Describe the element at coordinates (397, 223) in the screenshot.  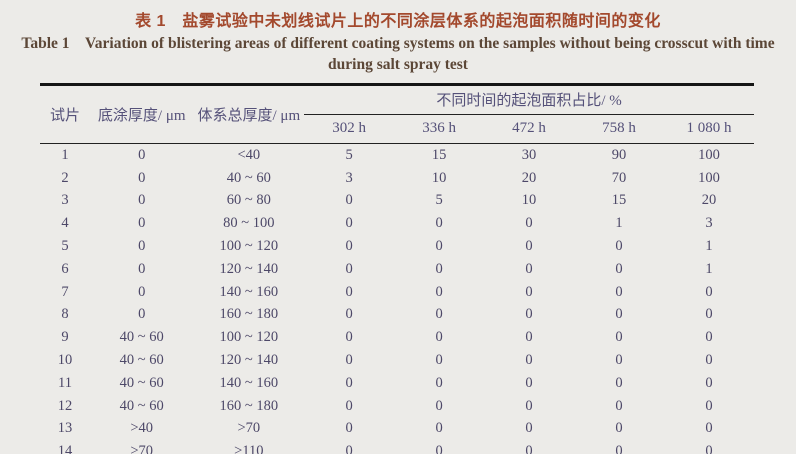
I see `table-row: 4 0 80 ~ 100 0 0 0 1 3` at that location.